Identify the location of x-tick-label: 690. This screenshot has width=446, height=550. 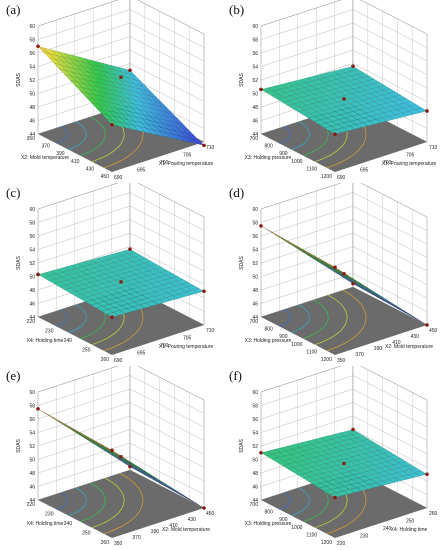
(118, 178).